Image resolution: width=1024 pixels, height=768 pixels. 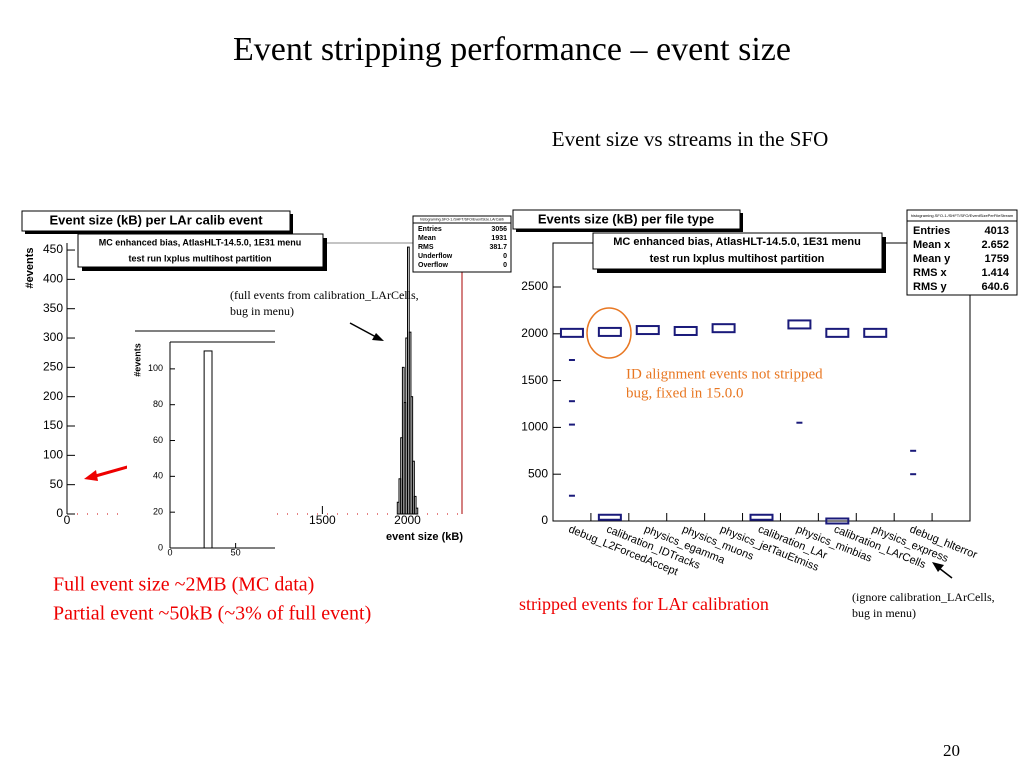 I want to click on stats-value: 640.6, so click(x=995, y=287).